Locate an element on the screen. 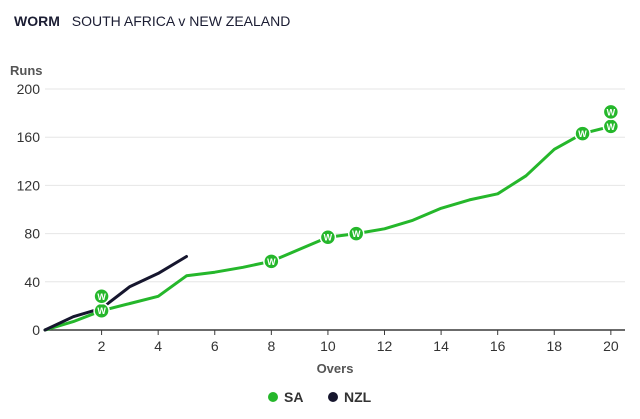 The width and height of the screenshot is (640, 419). x-tick-label: 8 is located at coordinates (271, 346).